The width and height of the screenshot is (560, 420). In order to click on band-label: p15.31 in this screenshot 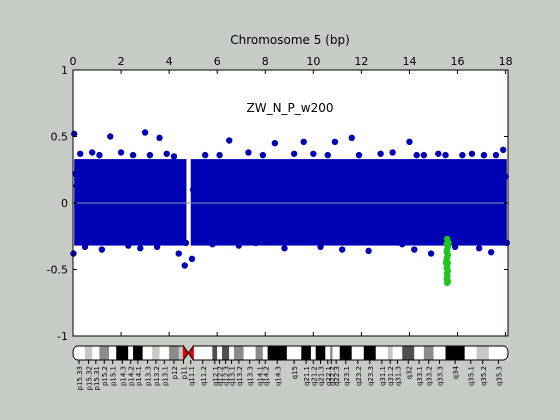, I will do `click(97, 378)`.